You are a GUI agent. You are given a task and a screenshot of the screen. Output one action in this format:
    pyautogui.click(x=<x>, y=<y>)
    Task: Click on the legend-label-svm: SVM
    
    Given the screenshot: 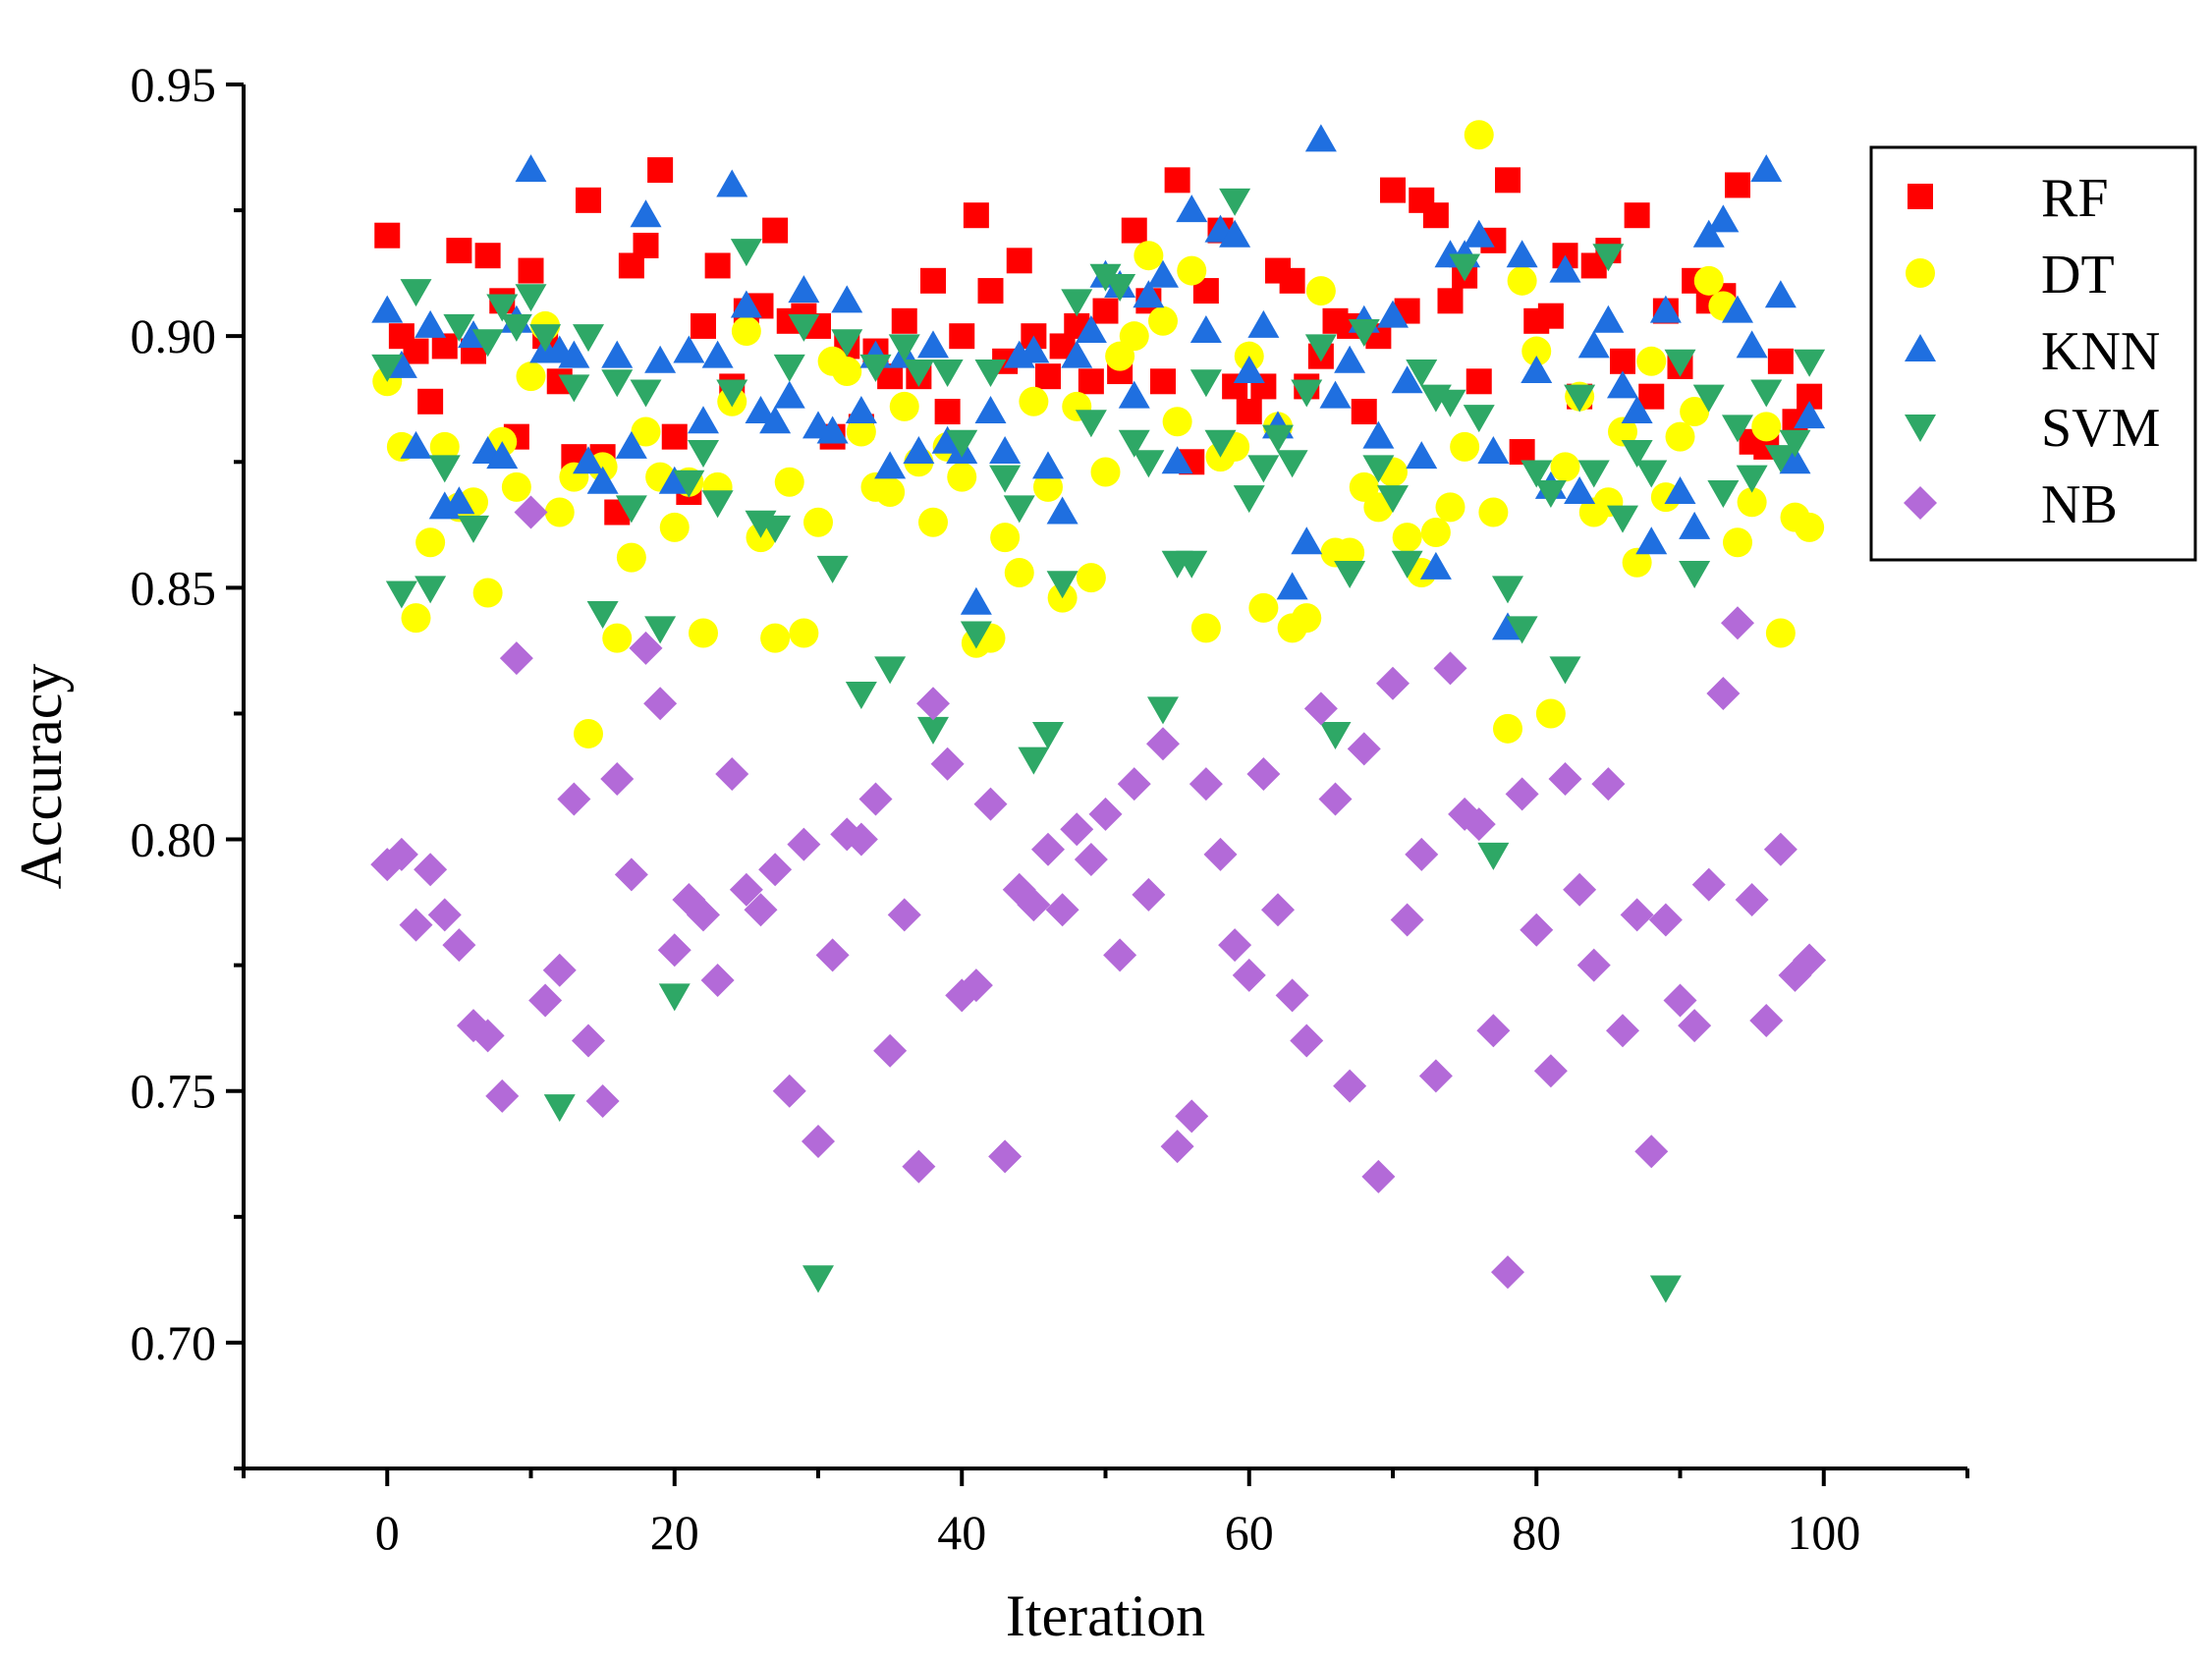 What is the action you would take?
    pyautogui.click(x=2100, y=428)
    